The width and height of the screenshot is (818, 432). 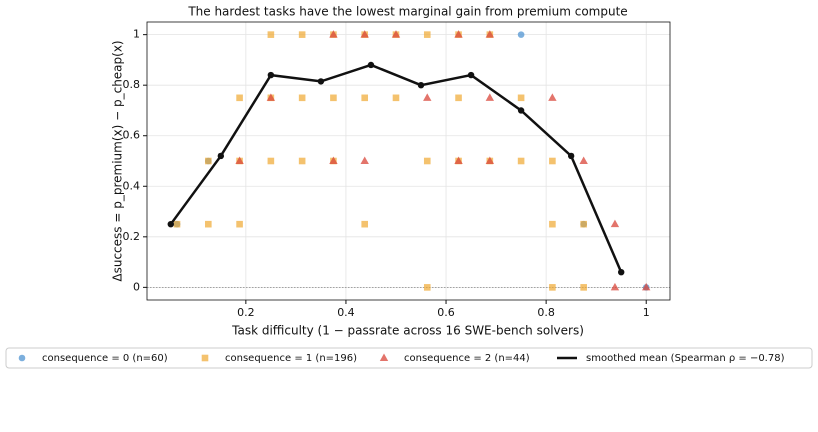 I want to click on legend-label: consequence = 1 (n=196), so click(x=291, y=358).